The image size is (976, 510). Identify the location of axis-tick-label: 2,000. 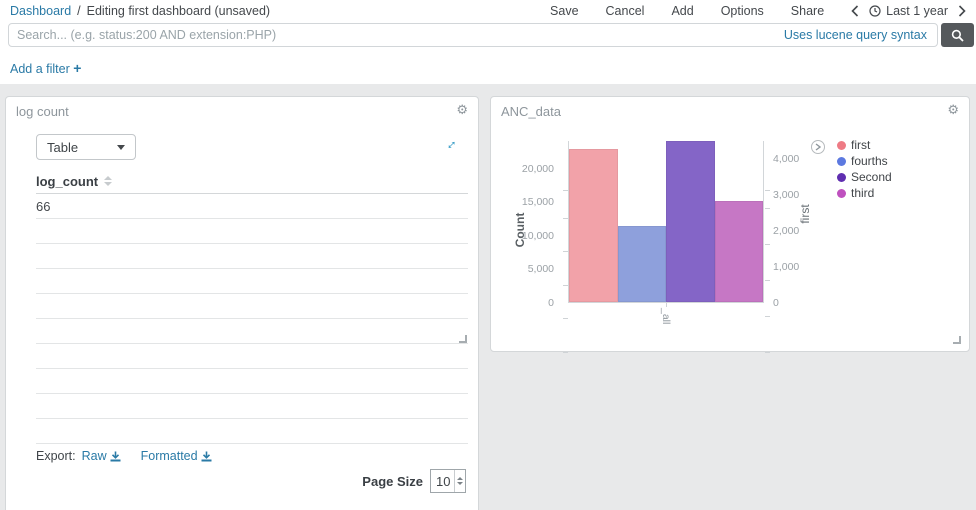
(786, 231).